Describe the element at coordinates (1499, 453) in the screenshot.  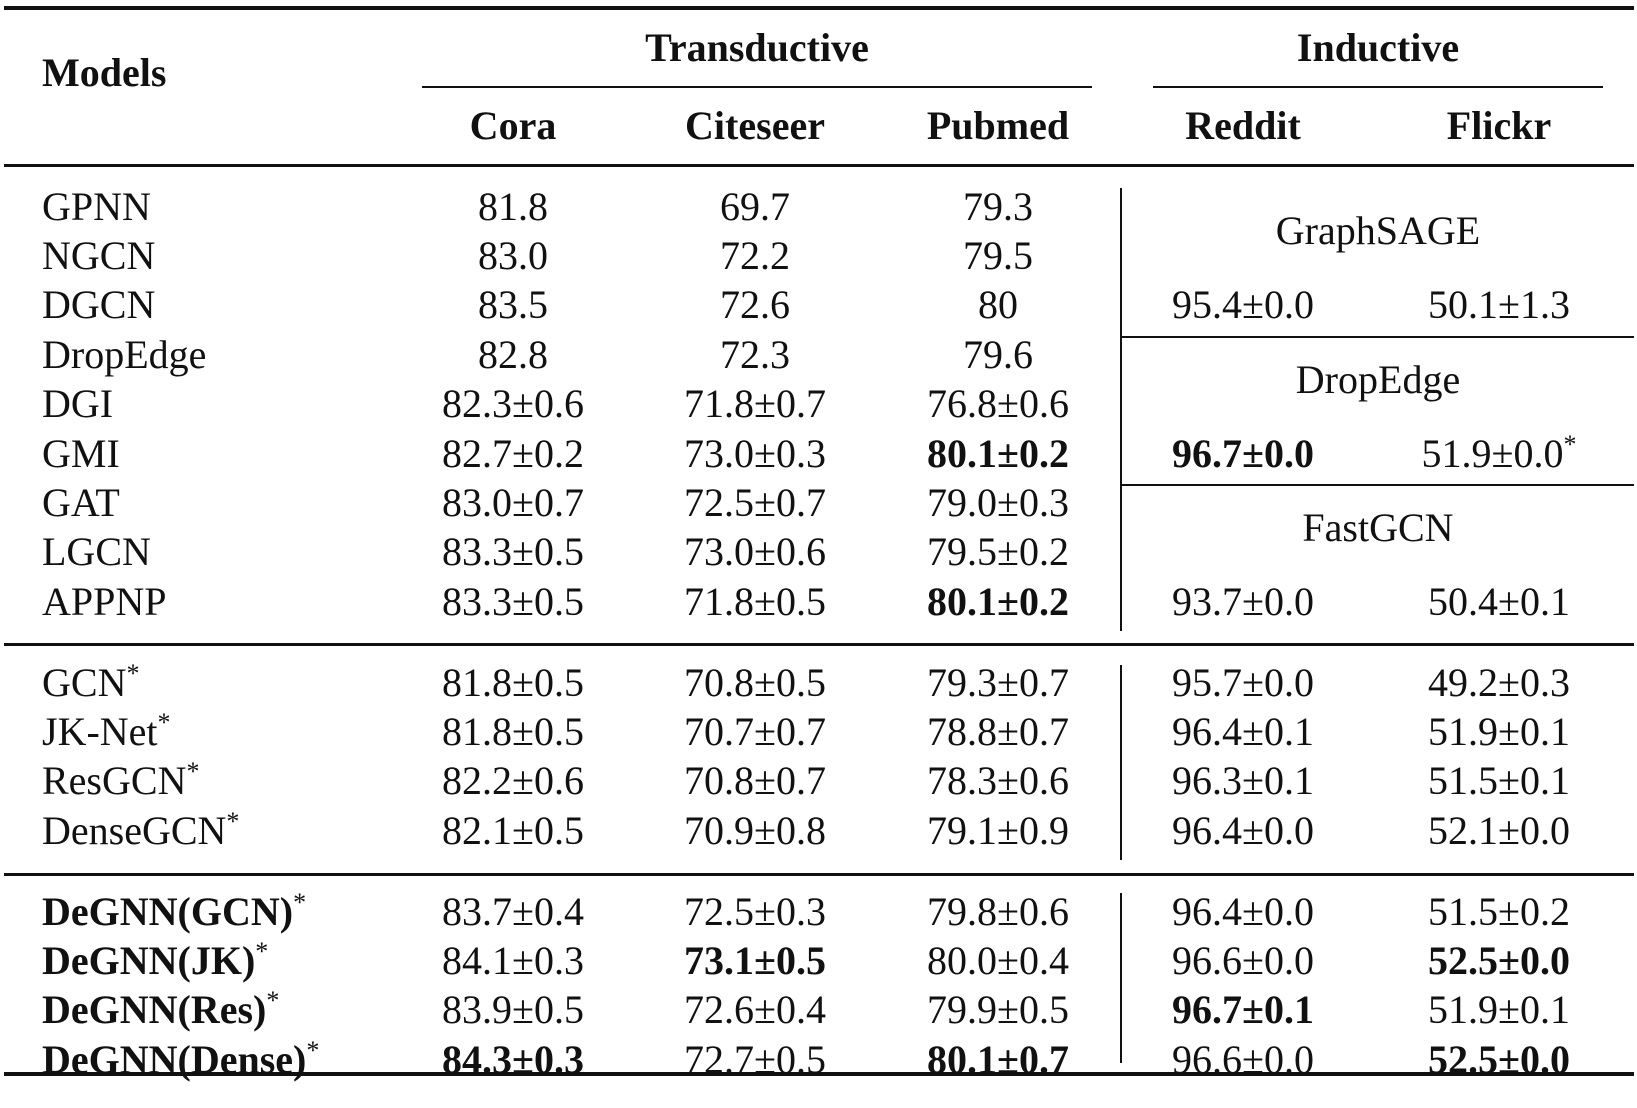
I see `cell-flickr: 51.9±0.0*` at that location.